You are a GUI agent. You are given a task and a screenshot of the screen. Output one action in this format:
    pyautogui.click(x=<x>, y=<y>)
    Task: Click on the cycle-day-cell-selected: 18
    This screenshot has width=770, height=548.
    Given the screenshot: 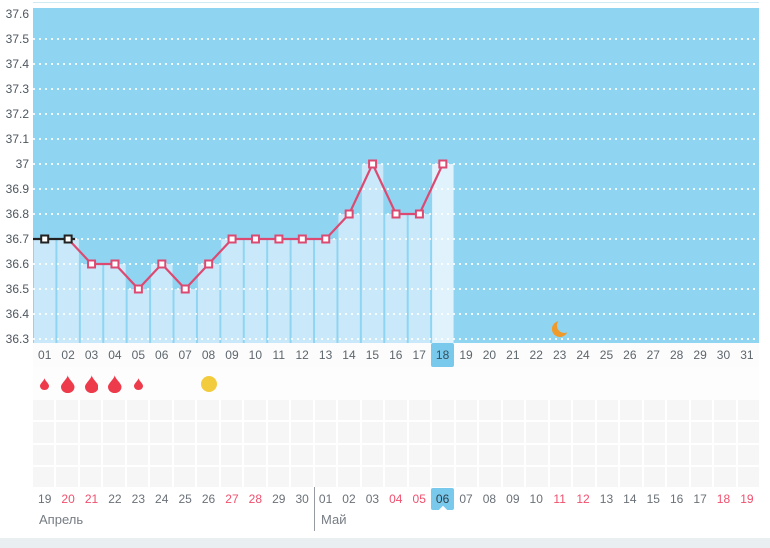 What is the action you would take?
    pyautogui.click(x=442, y=355)
    